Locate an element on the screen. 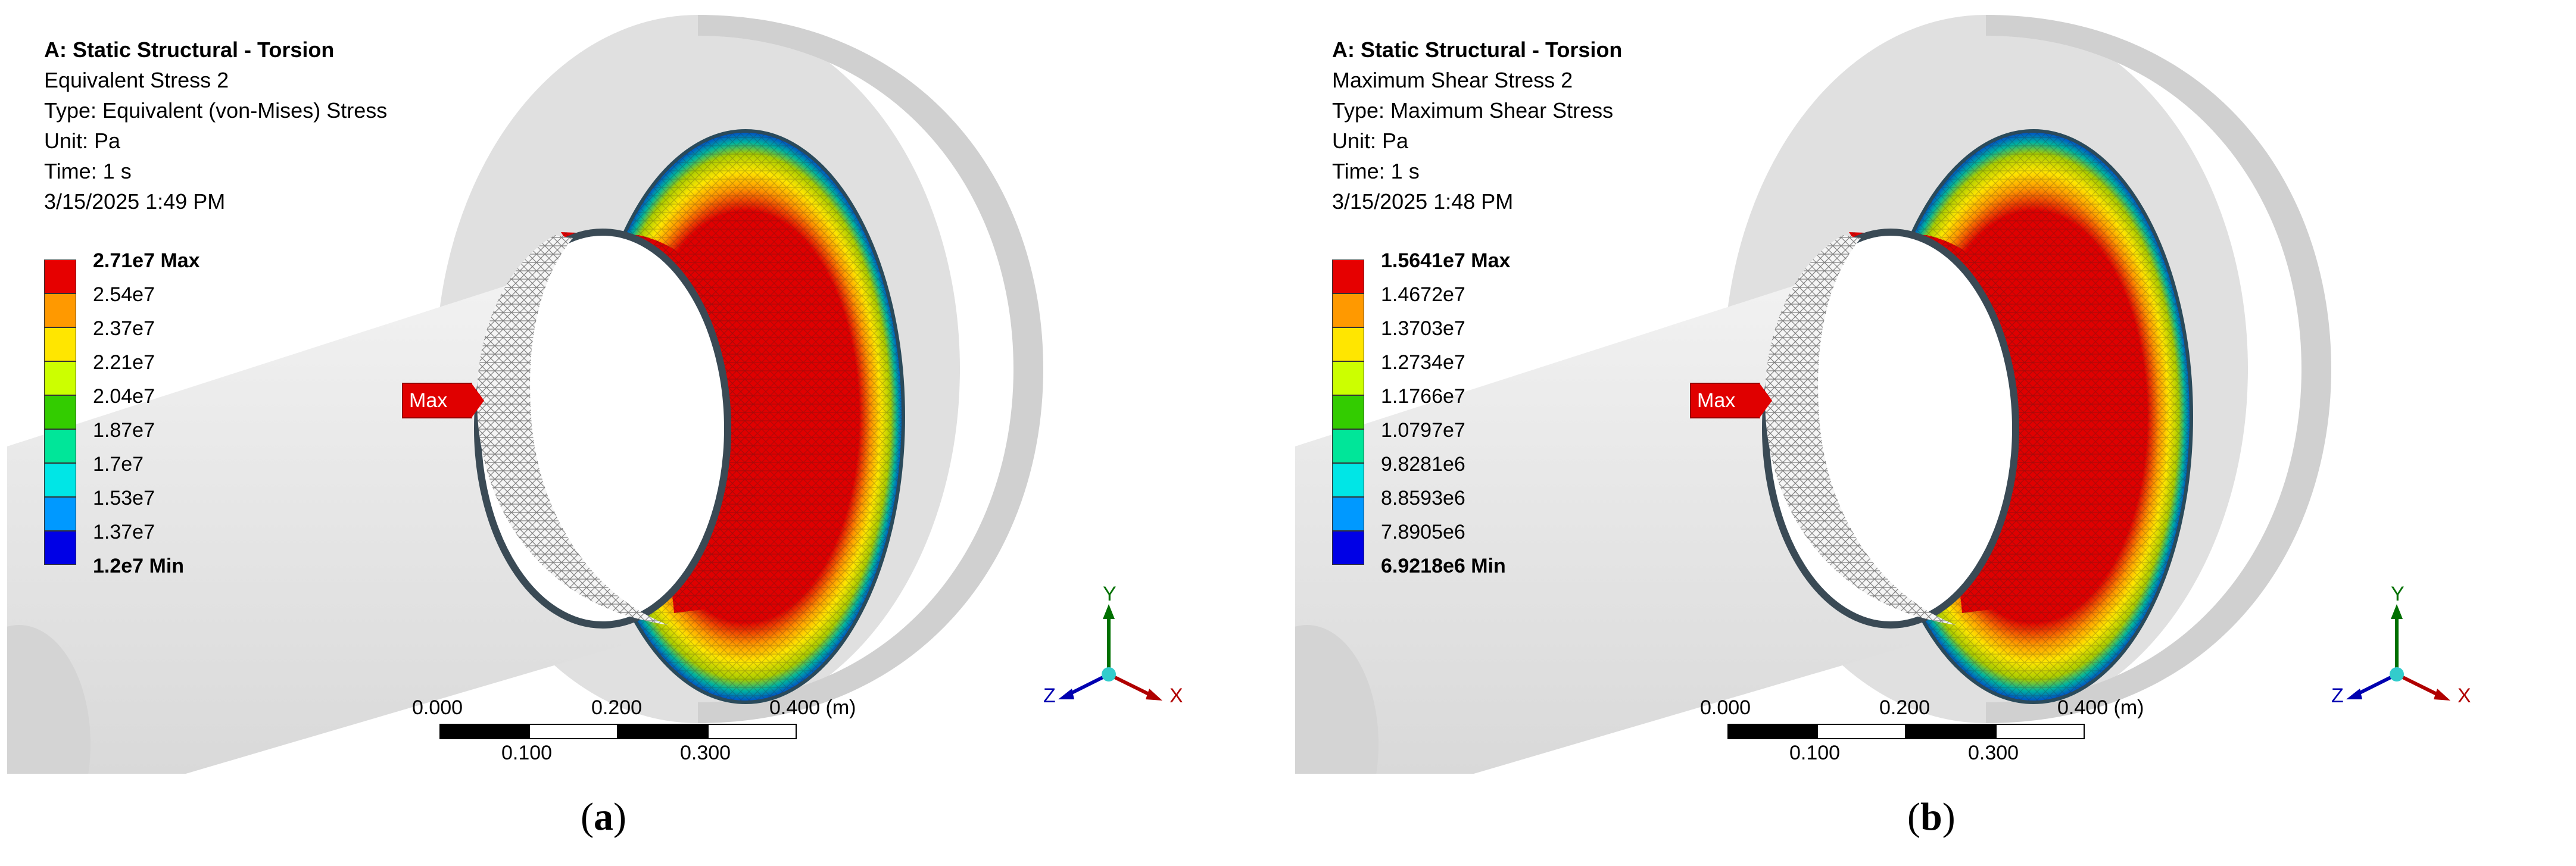 The width and height of the screenshot is (2576, 866). legend-level-label: 2.21e7 is located at coordinates (124, 362).